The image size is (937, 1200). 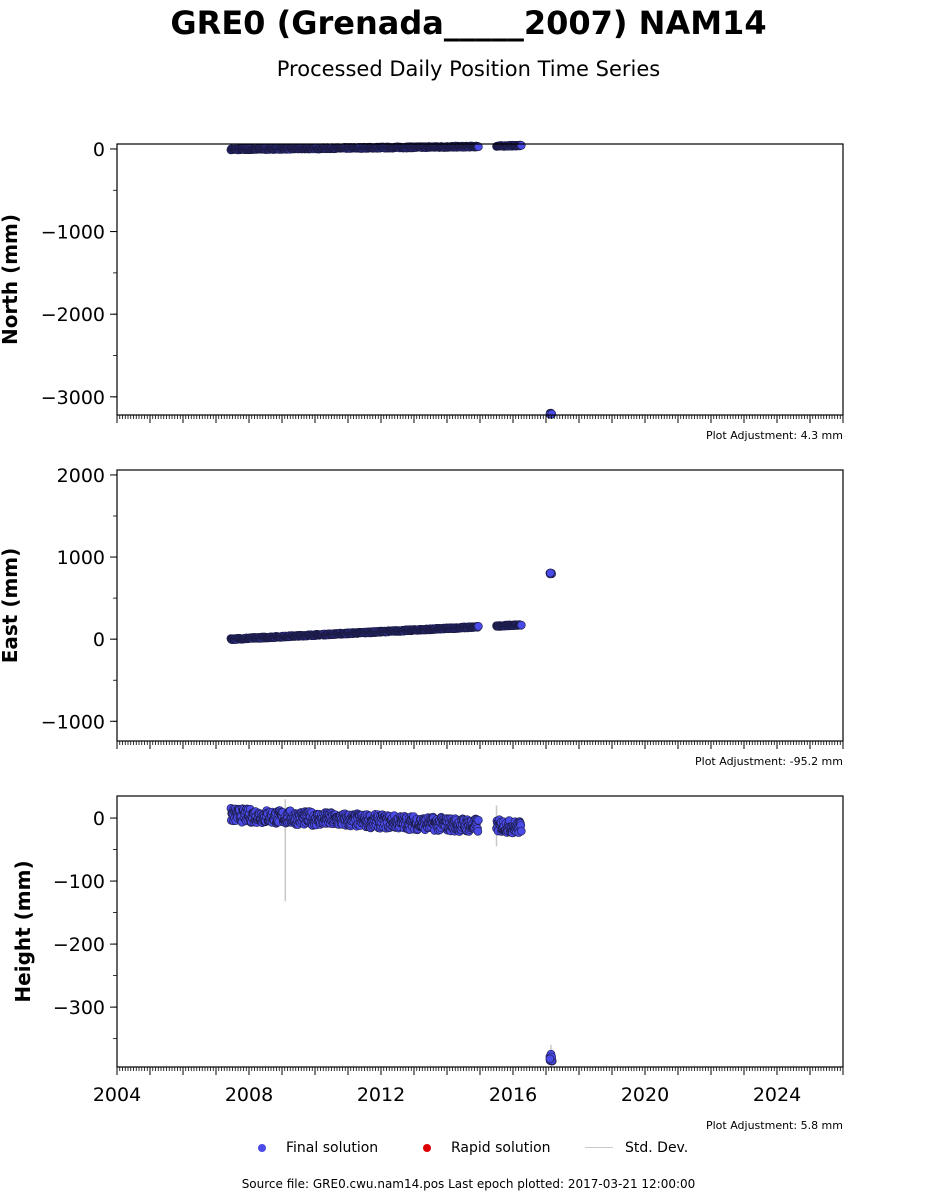 What do you see at coordinates (513, 1095) in the screenshot?
I see `x-tick-label: 2016` at bounding box center [513, 1095].